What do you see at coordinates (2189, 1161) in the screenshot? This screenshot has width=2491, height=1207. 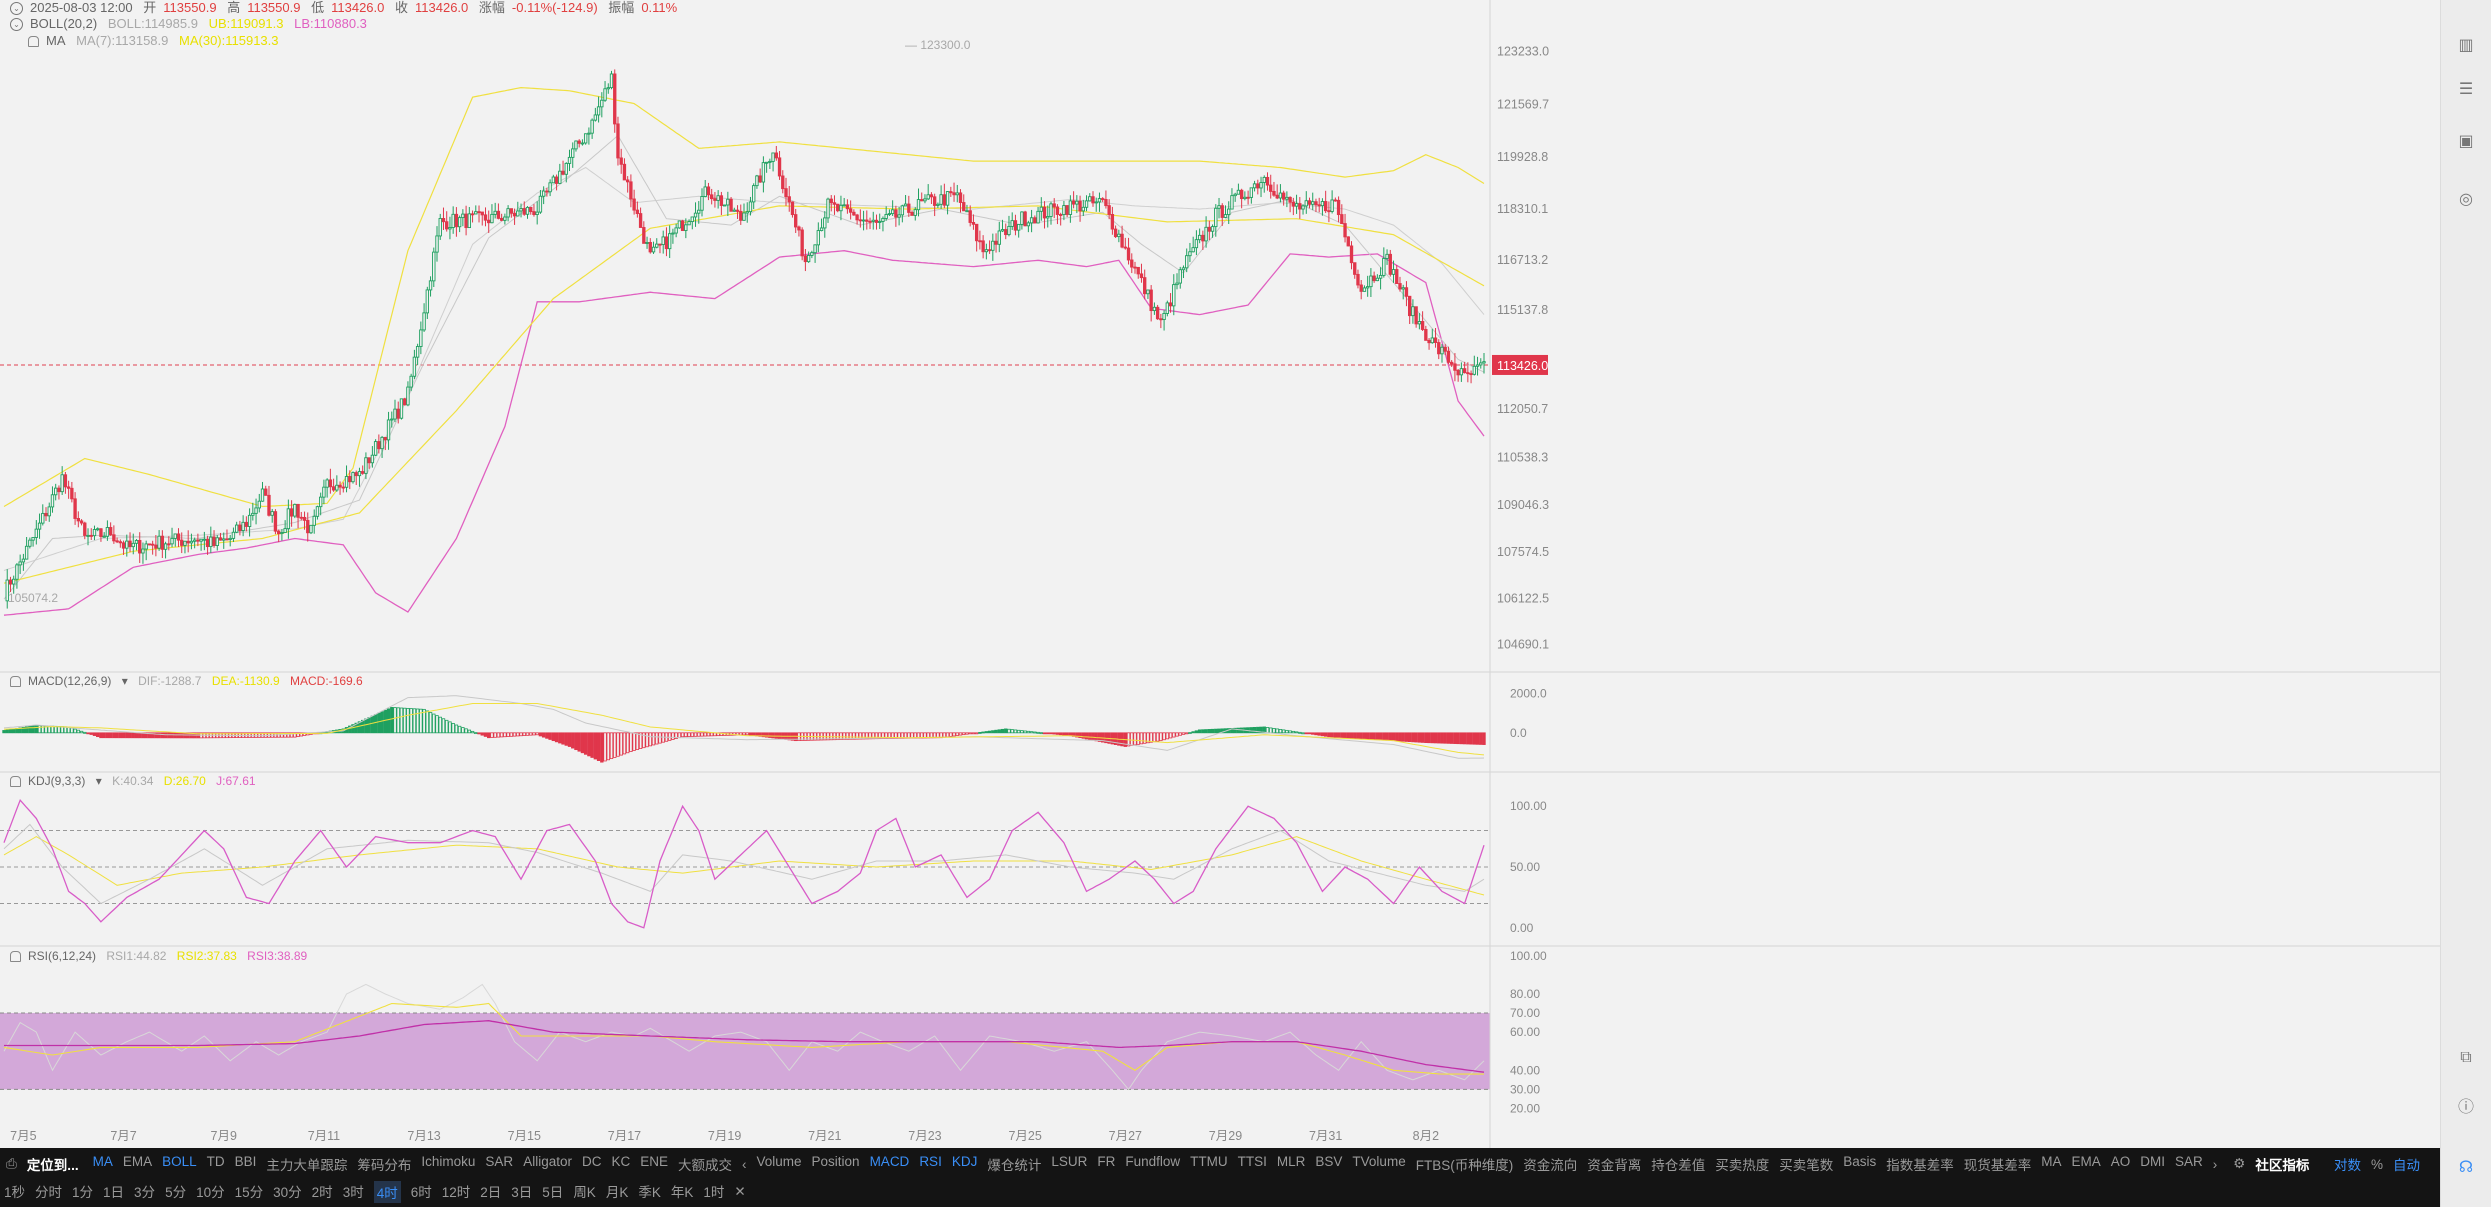 I see `sub-indicator-27: SAR` at bounding box center [2189, 1161].